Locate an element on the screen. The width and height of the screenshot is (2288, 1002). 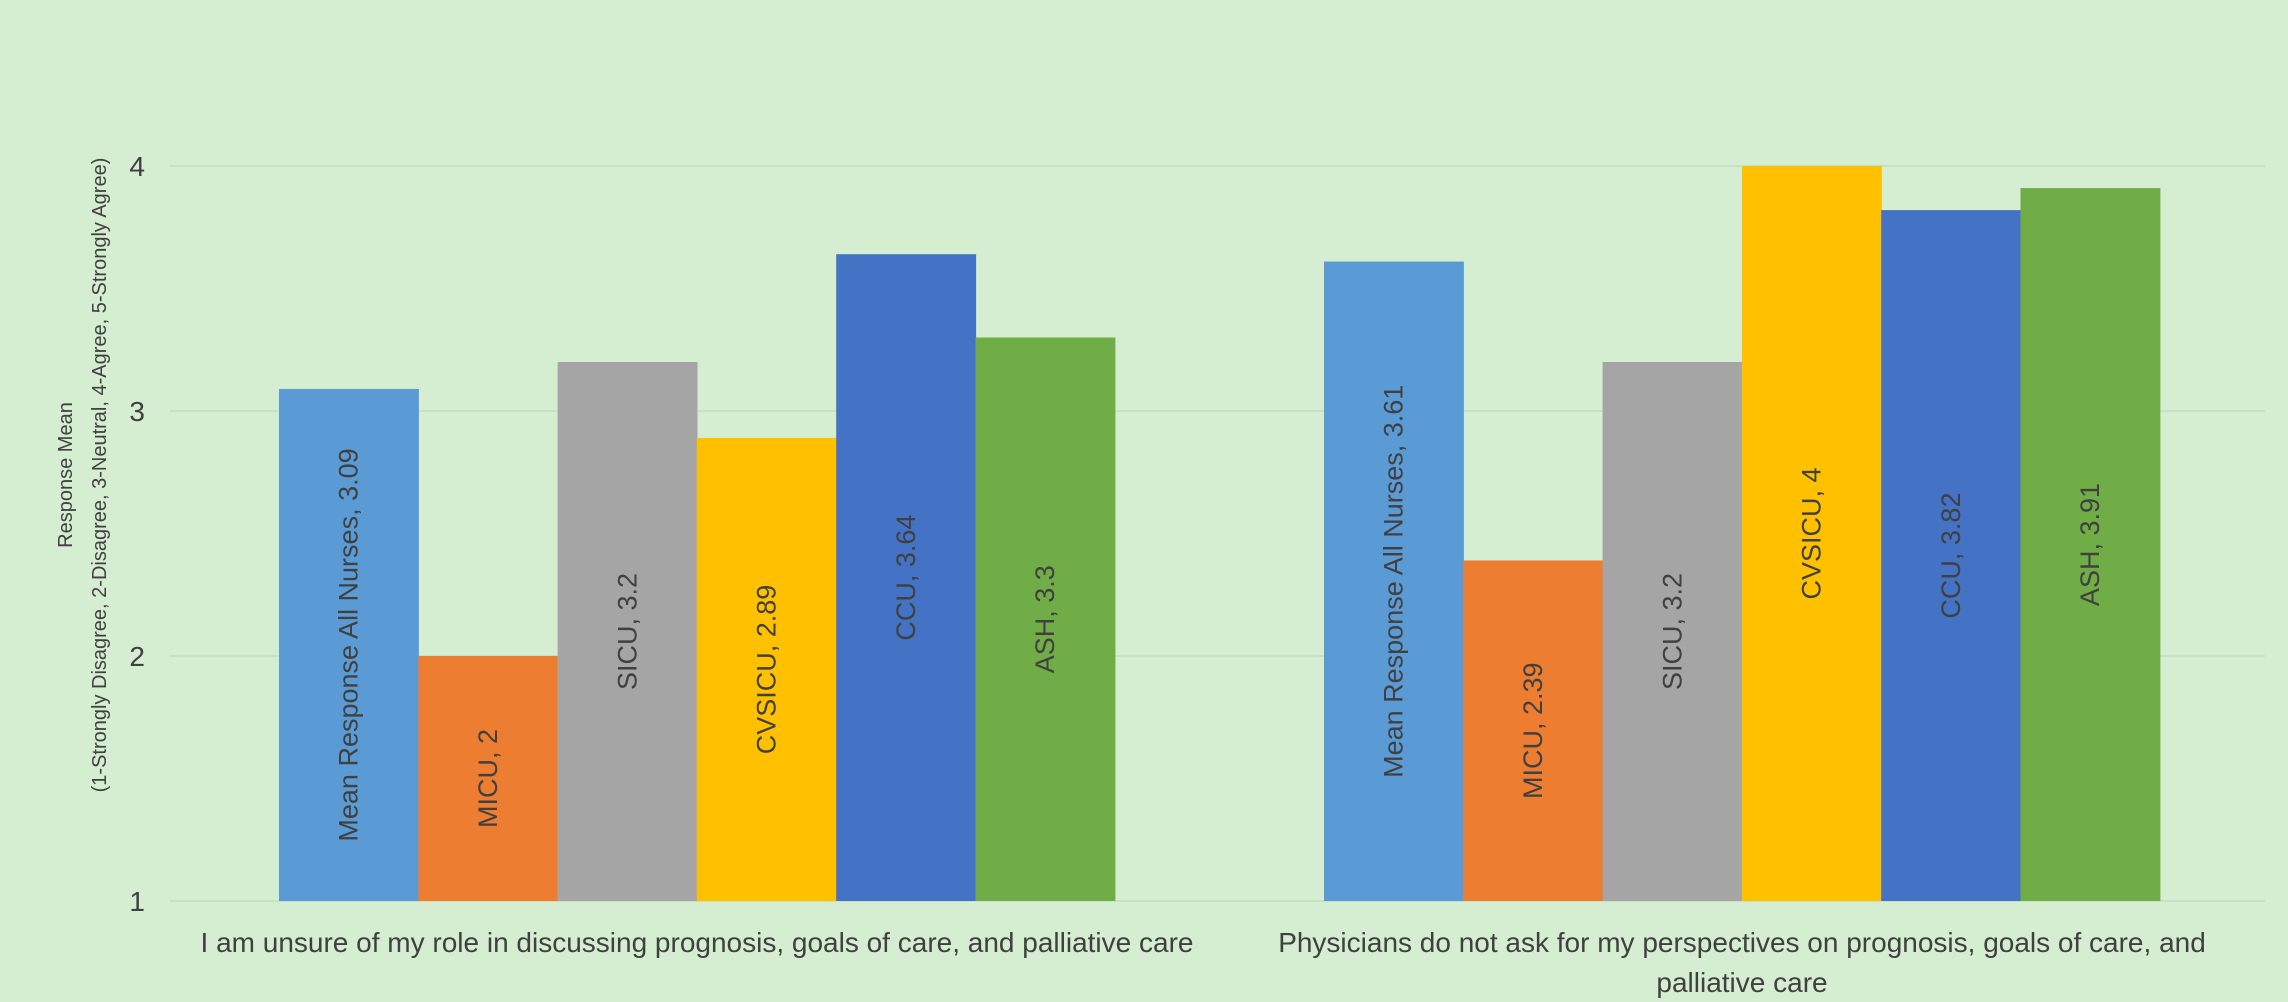
data-label: CCU, 3.82 is located at coordinates (1951, 556).